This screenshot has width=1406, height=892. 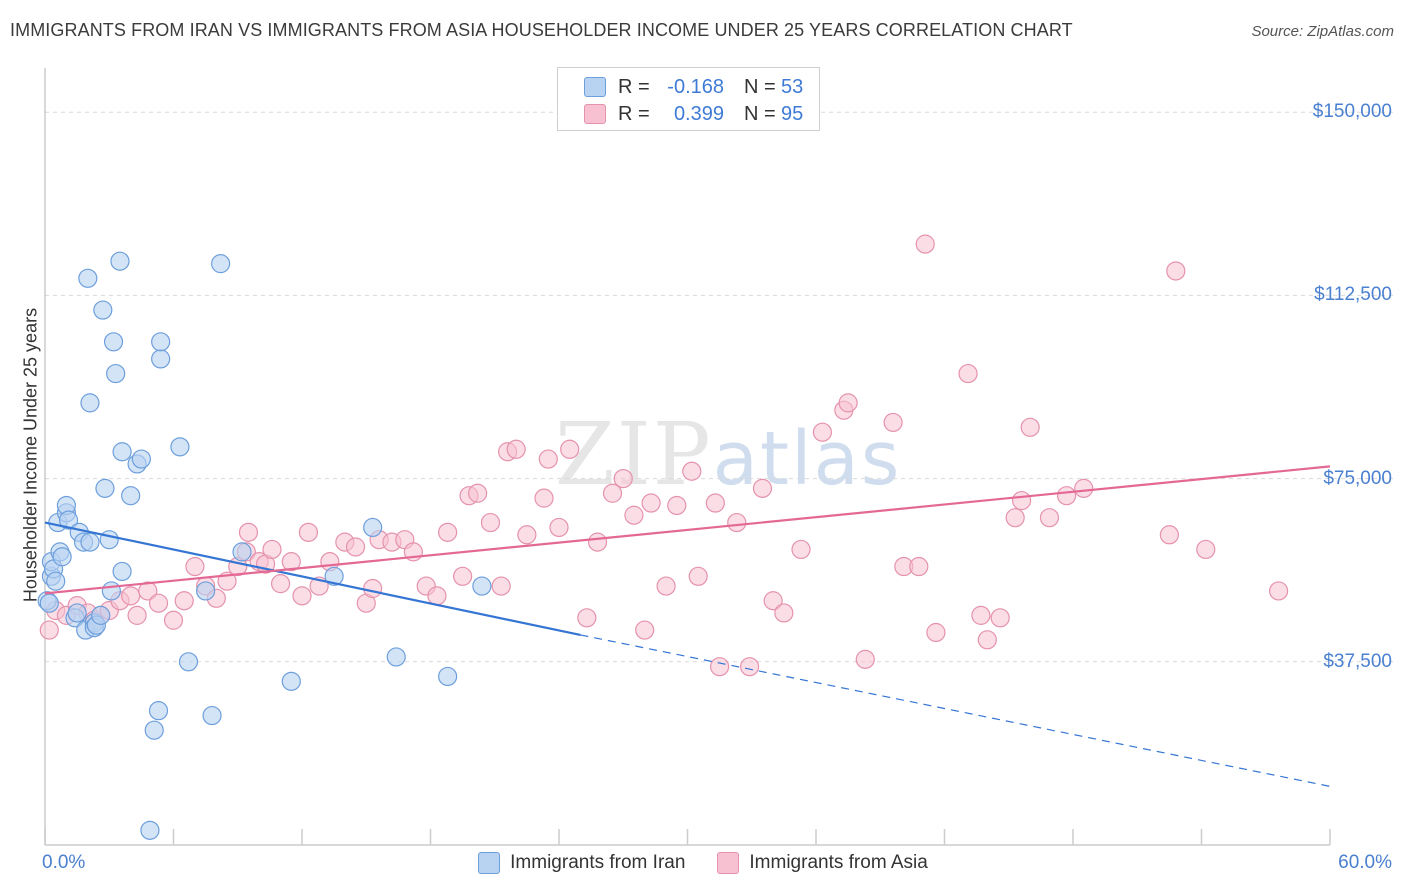 What do you see at coordinates (792, 113) in the screenshot?
I see `legend-n-value-asia: 95` at bounding box center [792, 113].